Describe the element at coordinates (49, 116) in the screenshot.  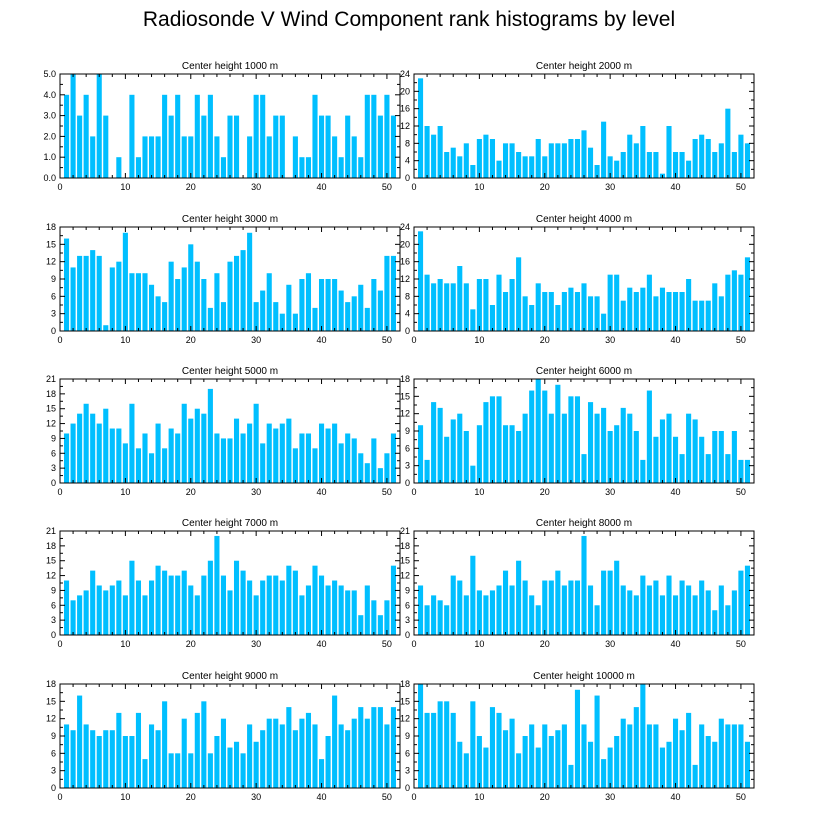
I see `y-tick-label: 3.0` at that location.